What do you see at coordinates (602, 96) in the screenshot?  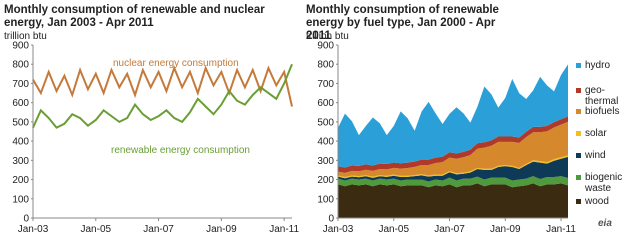 I see `legend-label: geo- thermal` at bounding box center [602, 96].